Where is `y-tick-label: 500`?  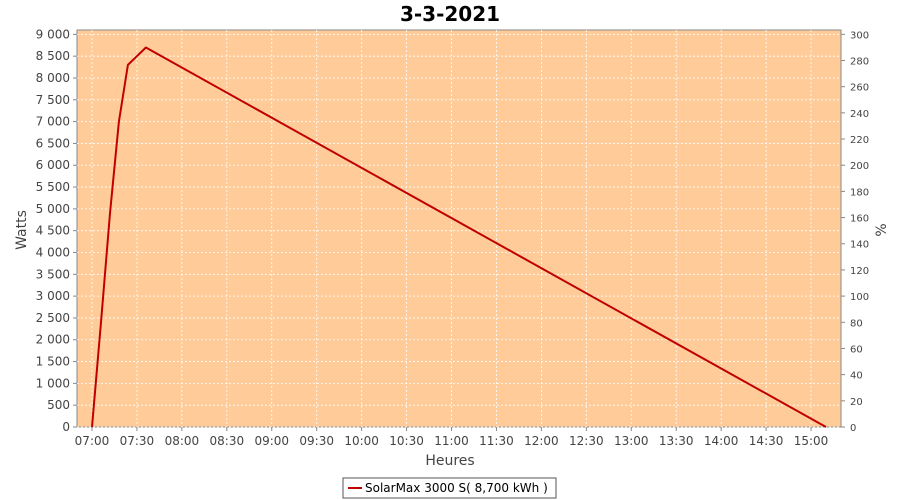 y-tick-label: 500 is located at coordinates (58, 405).